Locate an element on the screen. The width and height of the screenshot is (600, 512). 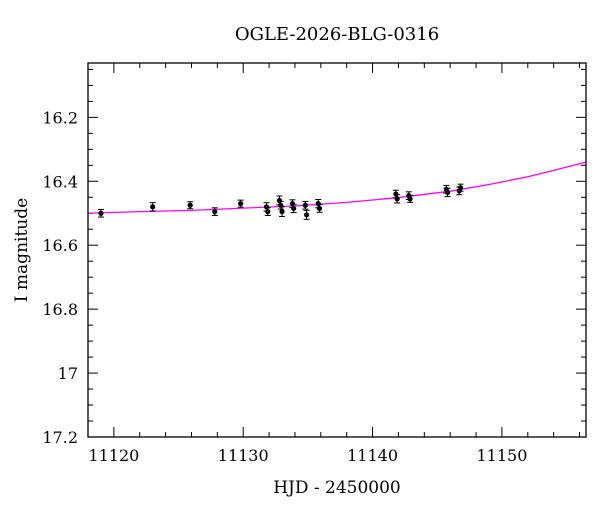
y-tick-label: 17 is located at coordinates (68, 373).